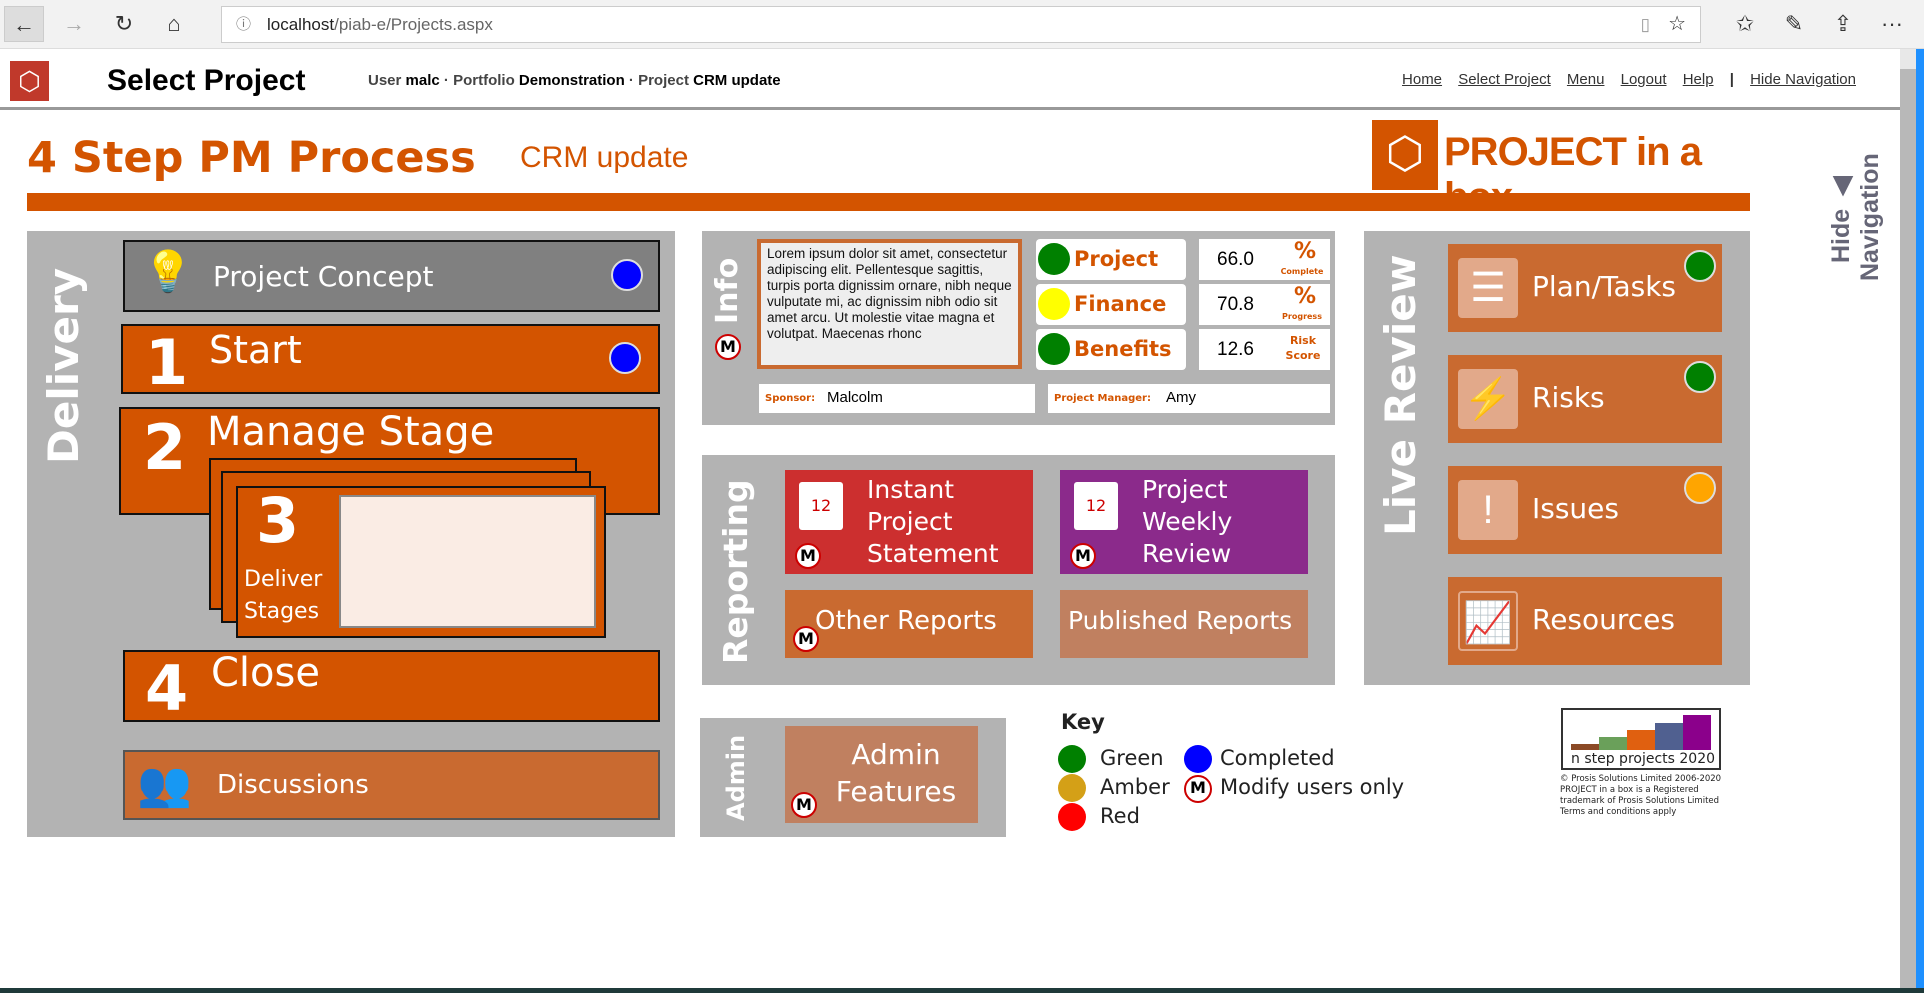 The width and height of the screenshot is (1924, 993). What do you see at coordinates (604, 157) in the screenshot?
I see `project-subtitle: CRM update` at bounding box center [604, 157].